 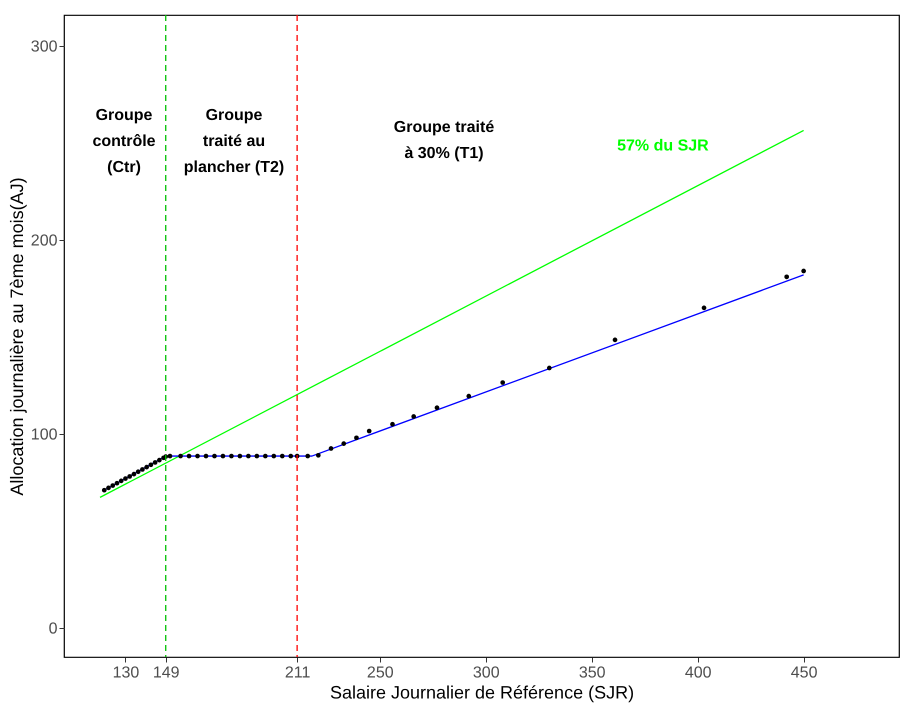 I want to click on x-tick-label: 130, so click(x=126, y=673).